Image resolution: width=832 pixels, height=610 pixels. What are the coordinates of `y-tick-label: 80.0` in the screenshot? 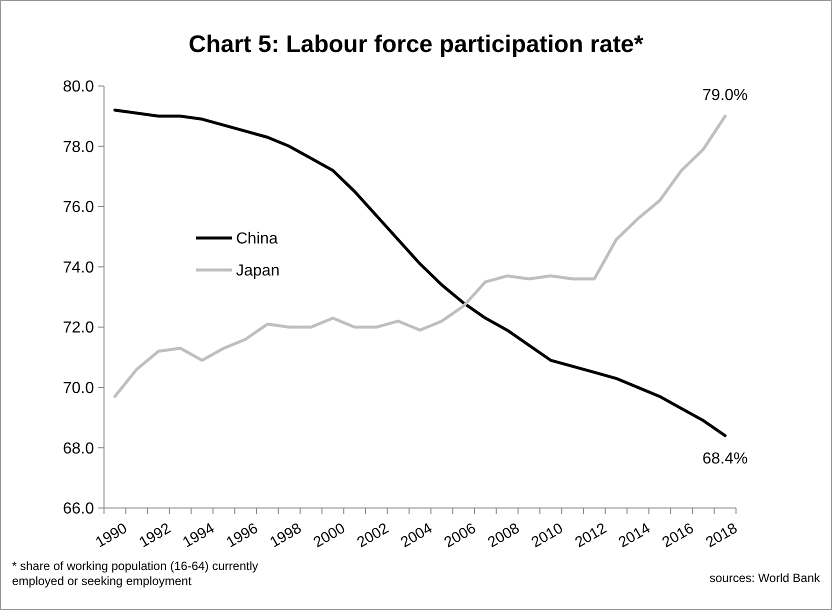 It's located at (78, 87).